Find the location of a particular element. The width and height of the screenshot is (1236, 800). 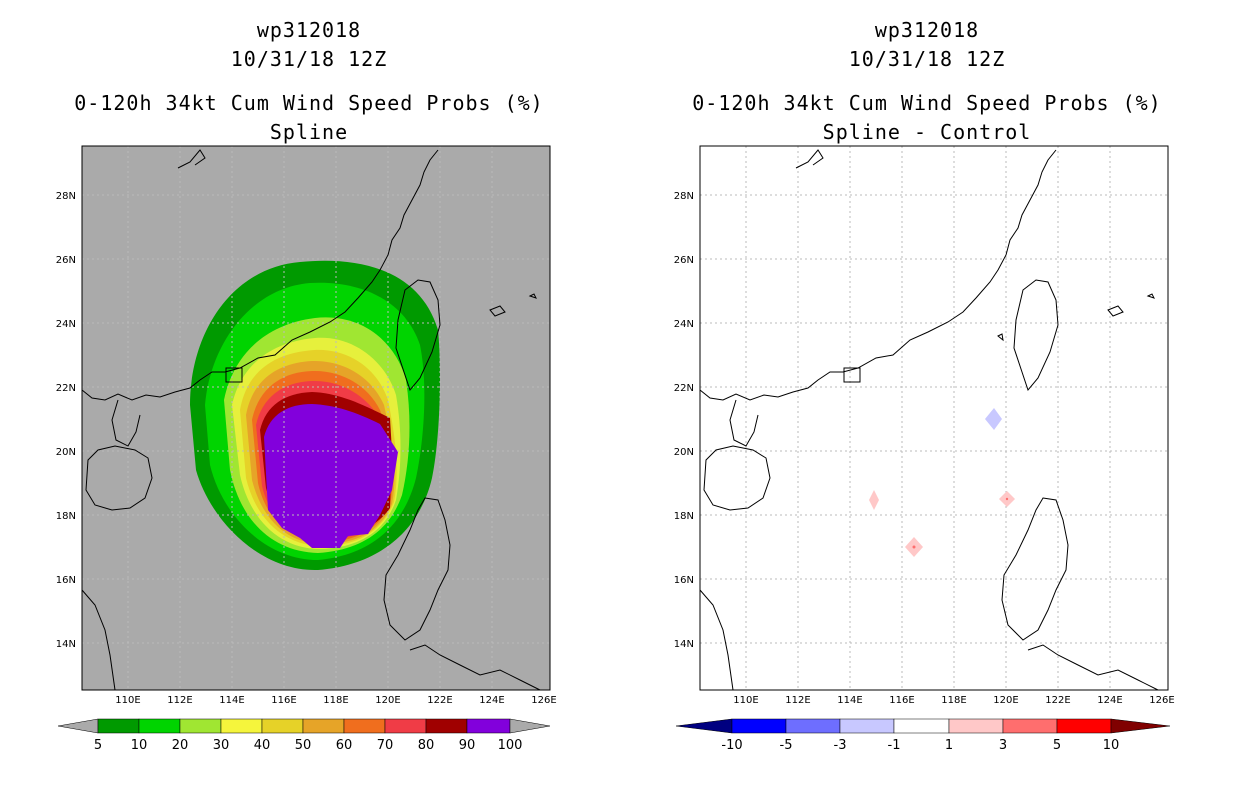

colorbar-label: -5 is located at coordinates (786, 745).